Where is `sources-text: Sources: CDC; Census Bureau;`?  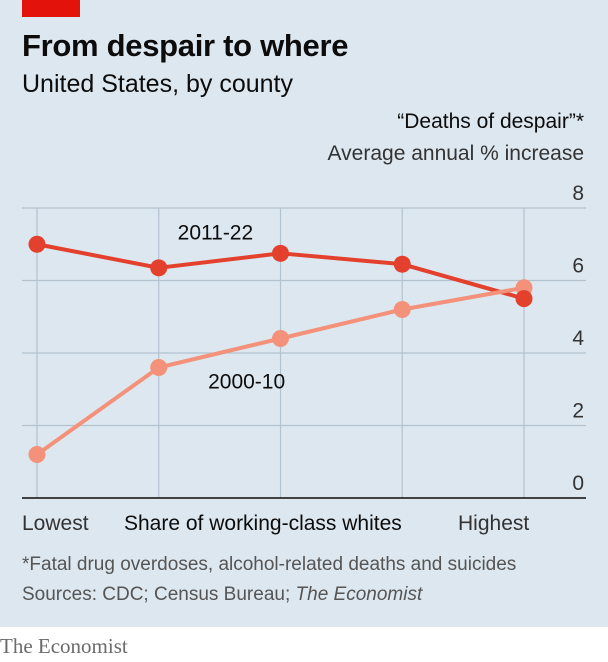
sources-text: Sources: CDC; Census Bureau; is located at coordinates (159, 594).